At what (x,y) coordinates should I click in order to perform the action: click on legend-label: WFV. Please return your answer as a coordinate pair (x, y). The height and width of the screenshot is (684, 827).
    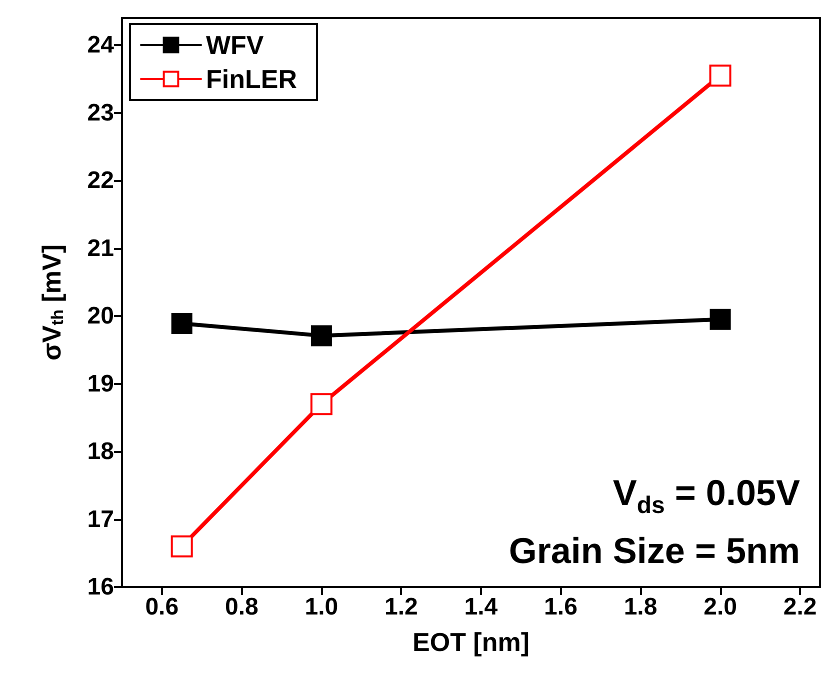
    Looking at the image, I should click on (235, 45).